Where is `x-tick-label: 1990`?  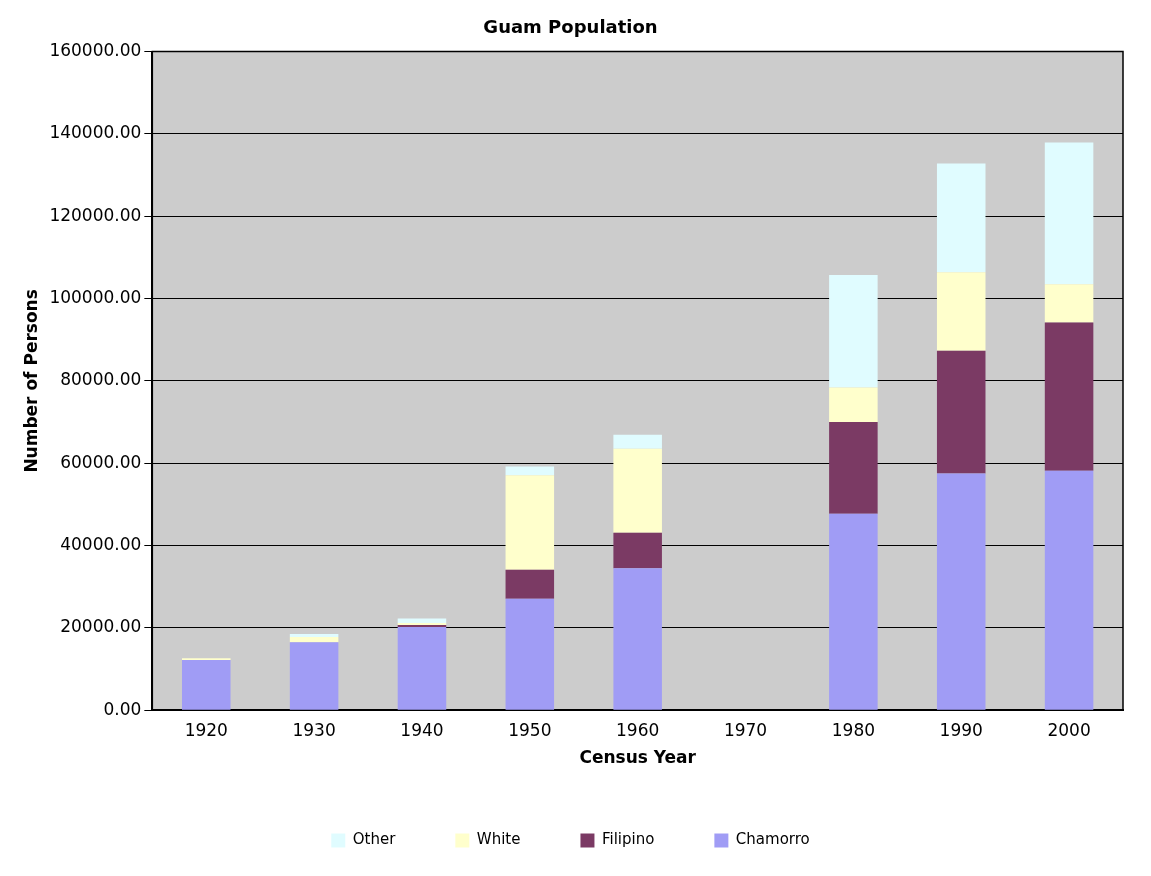
x-tick-label: 1990 is located at coordinates (961, 729).